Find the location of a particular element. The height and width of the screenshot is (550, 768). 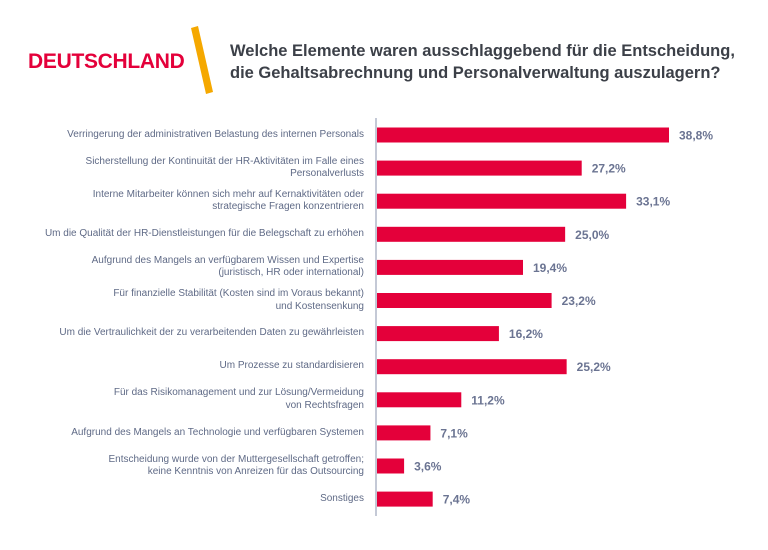

value-label: 25,2% is located at coordinates (594, 367).